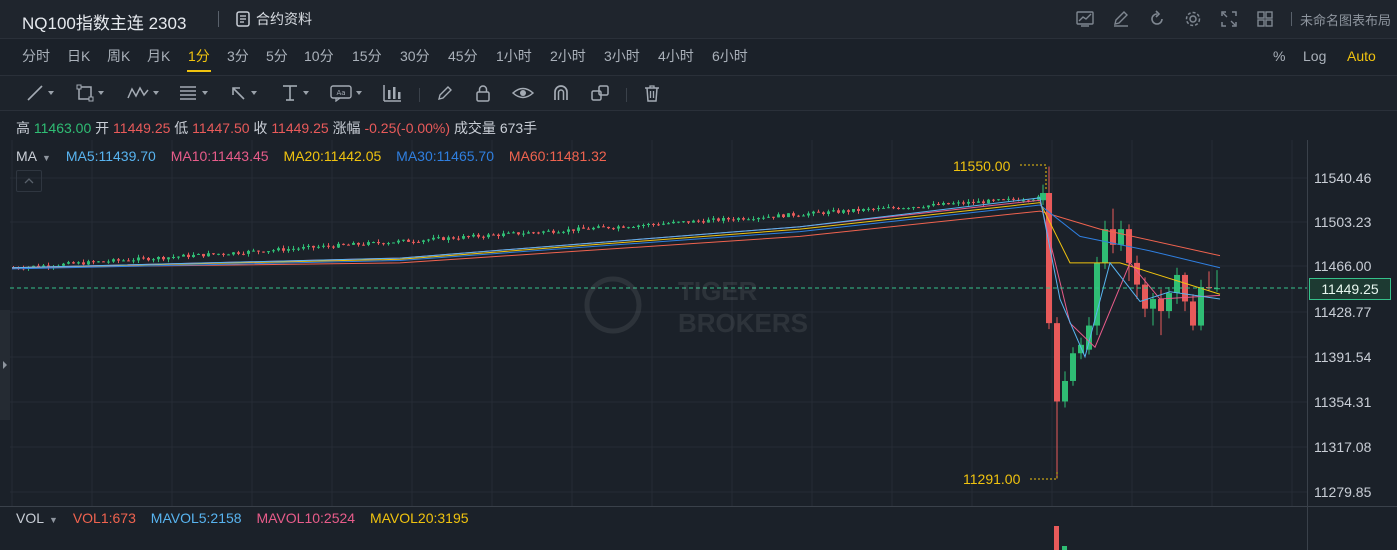  What do you see at coordinates (346, 93) in the screenshot?
I see `annotation-tool: Aa` at bounding box center [346, 93].